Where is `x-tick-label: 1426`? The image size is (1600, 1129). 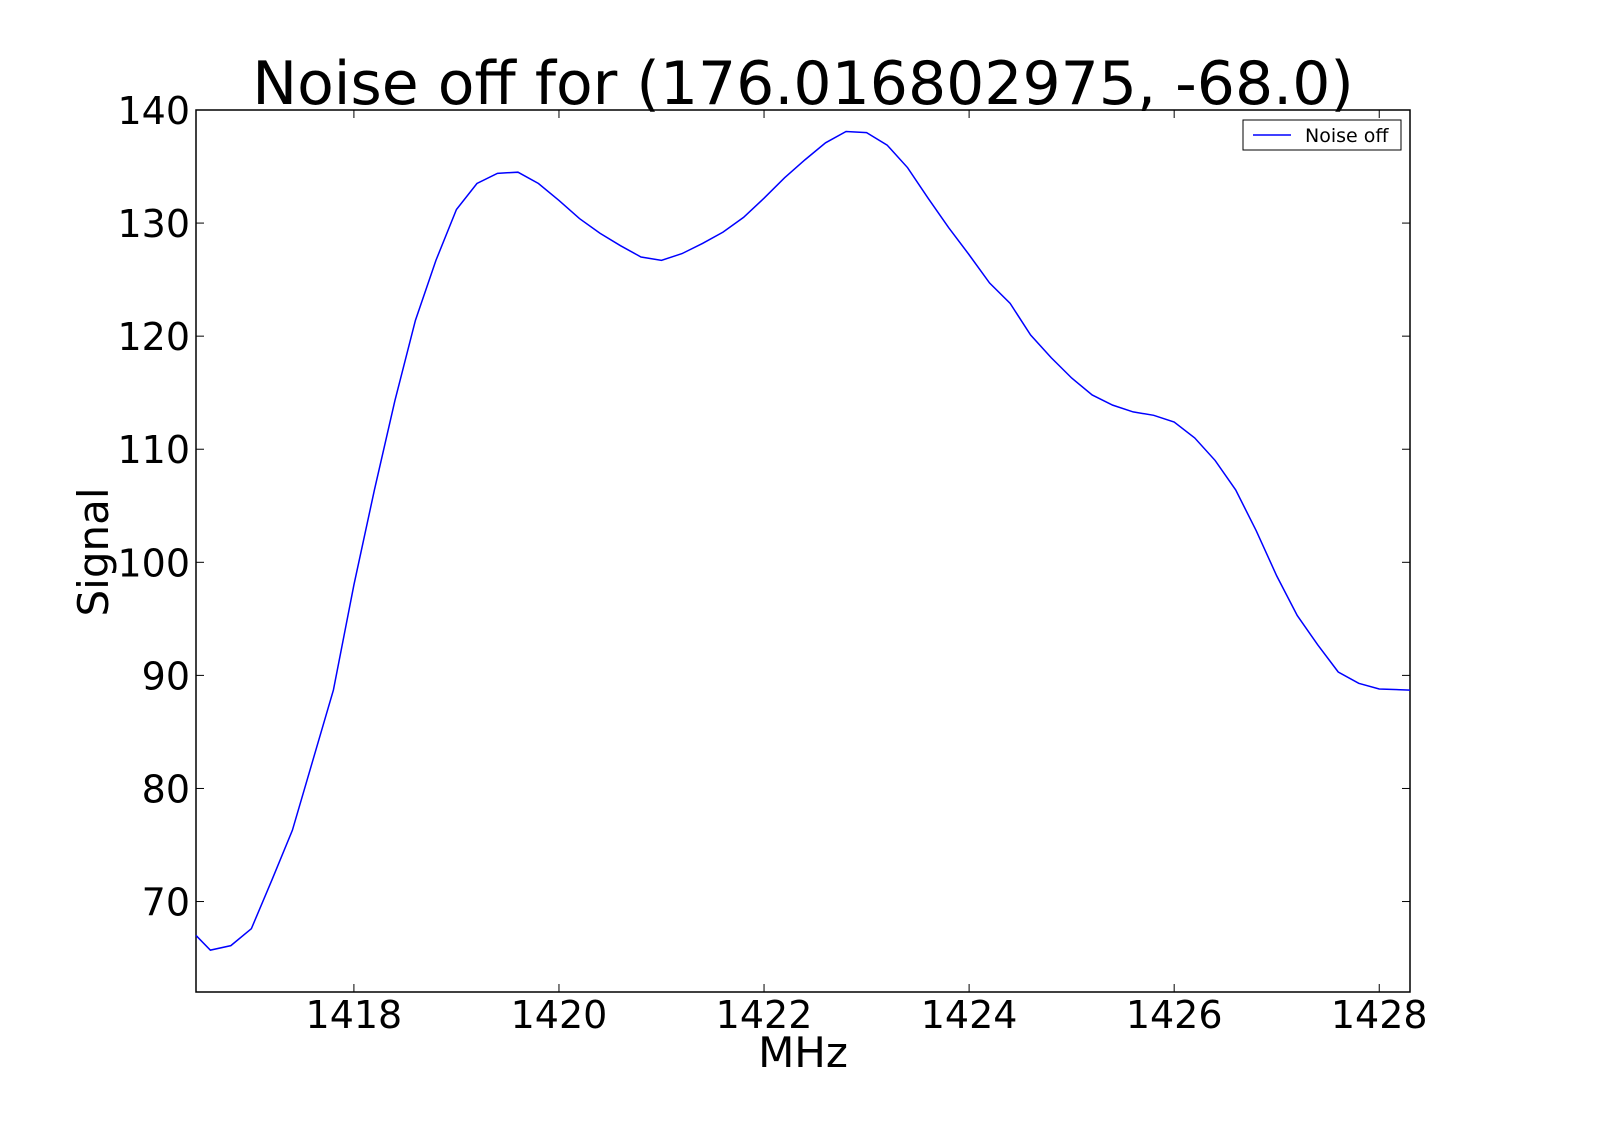
x-tick-label: 1426 is located at coordinates (1174, 1015).